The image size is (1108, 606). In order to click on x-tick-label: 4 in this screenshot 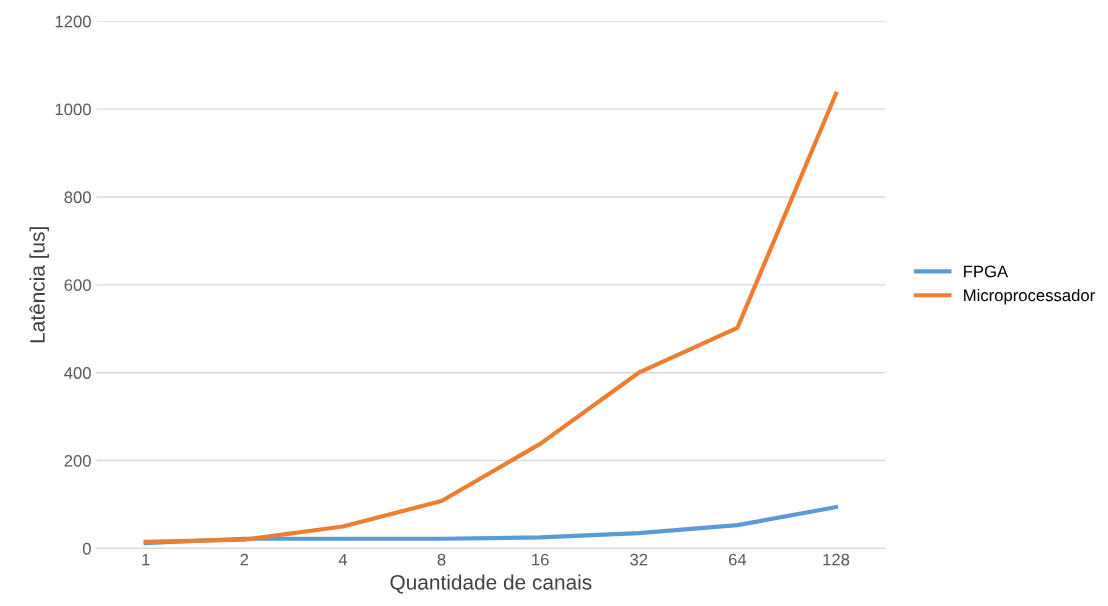, I will do `click(343, 559)`.